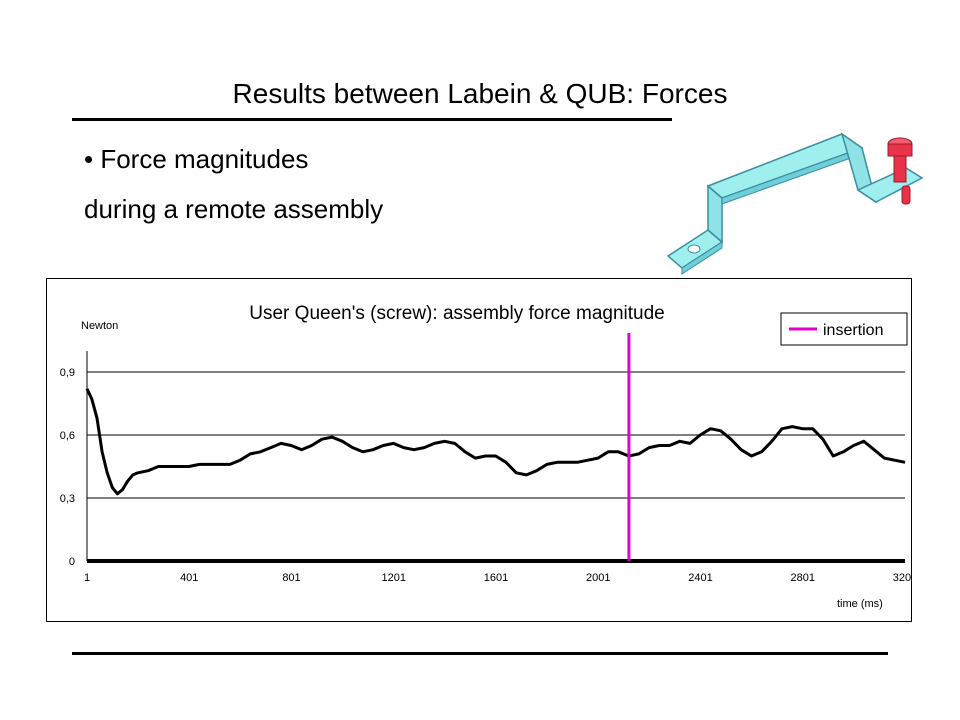 The image size is (960, 720). I want to click on bracket-top-plate, so click(785, 166).